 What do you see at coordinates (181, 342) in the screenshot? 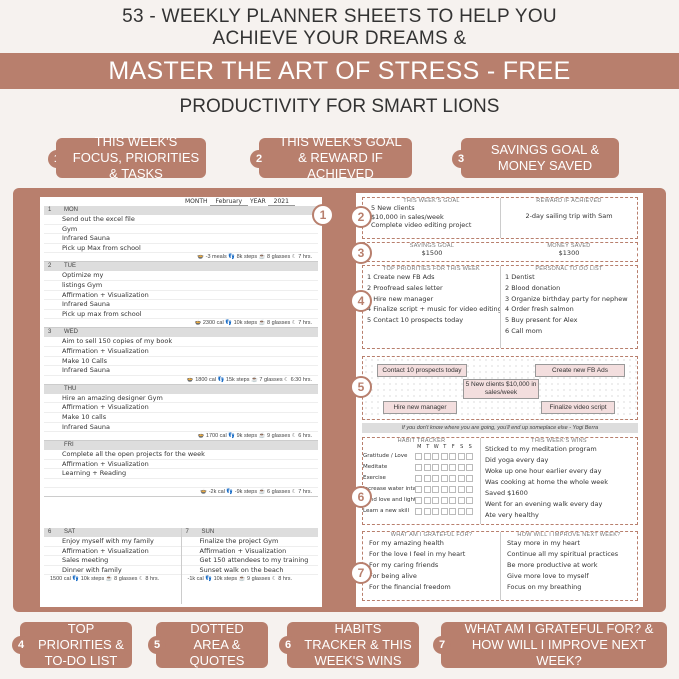
I see `task-line: Aim to sell 150 copies of my book` at bounding box center [181, 342].